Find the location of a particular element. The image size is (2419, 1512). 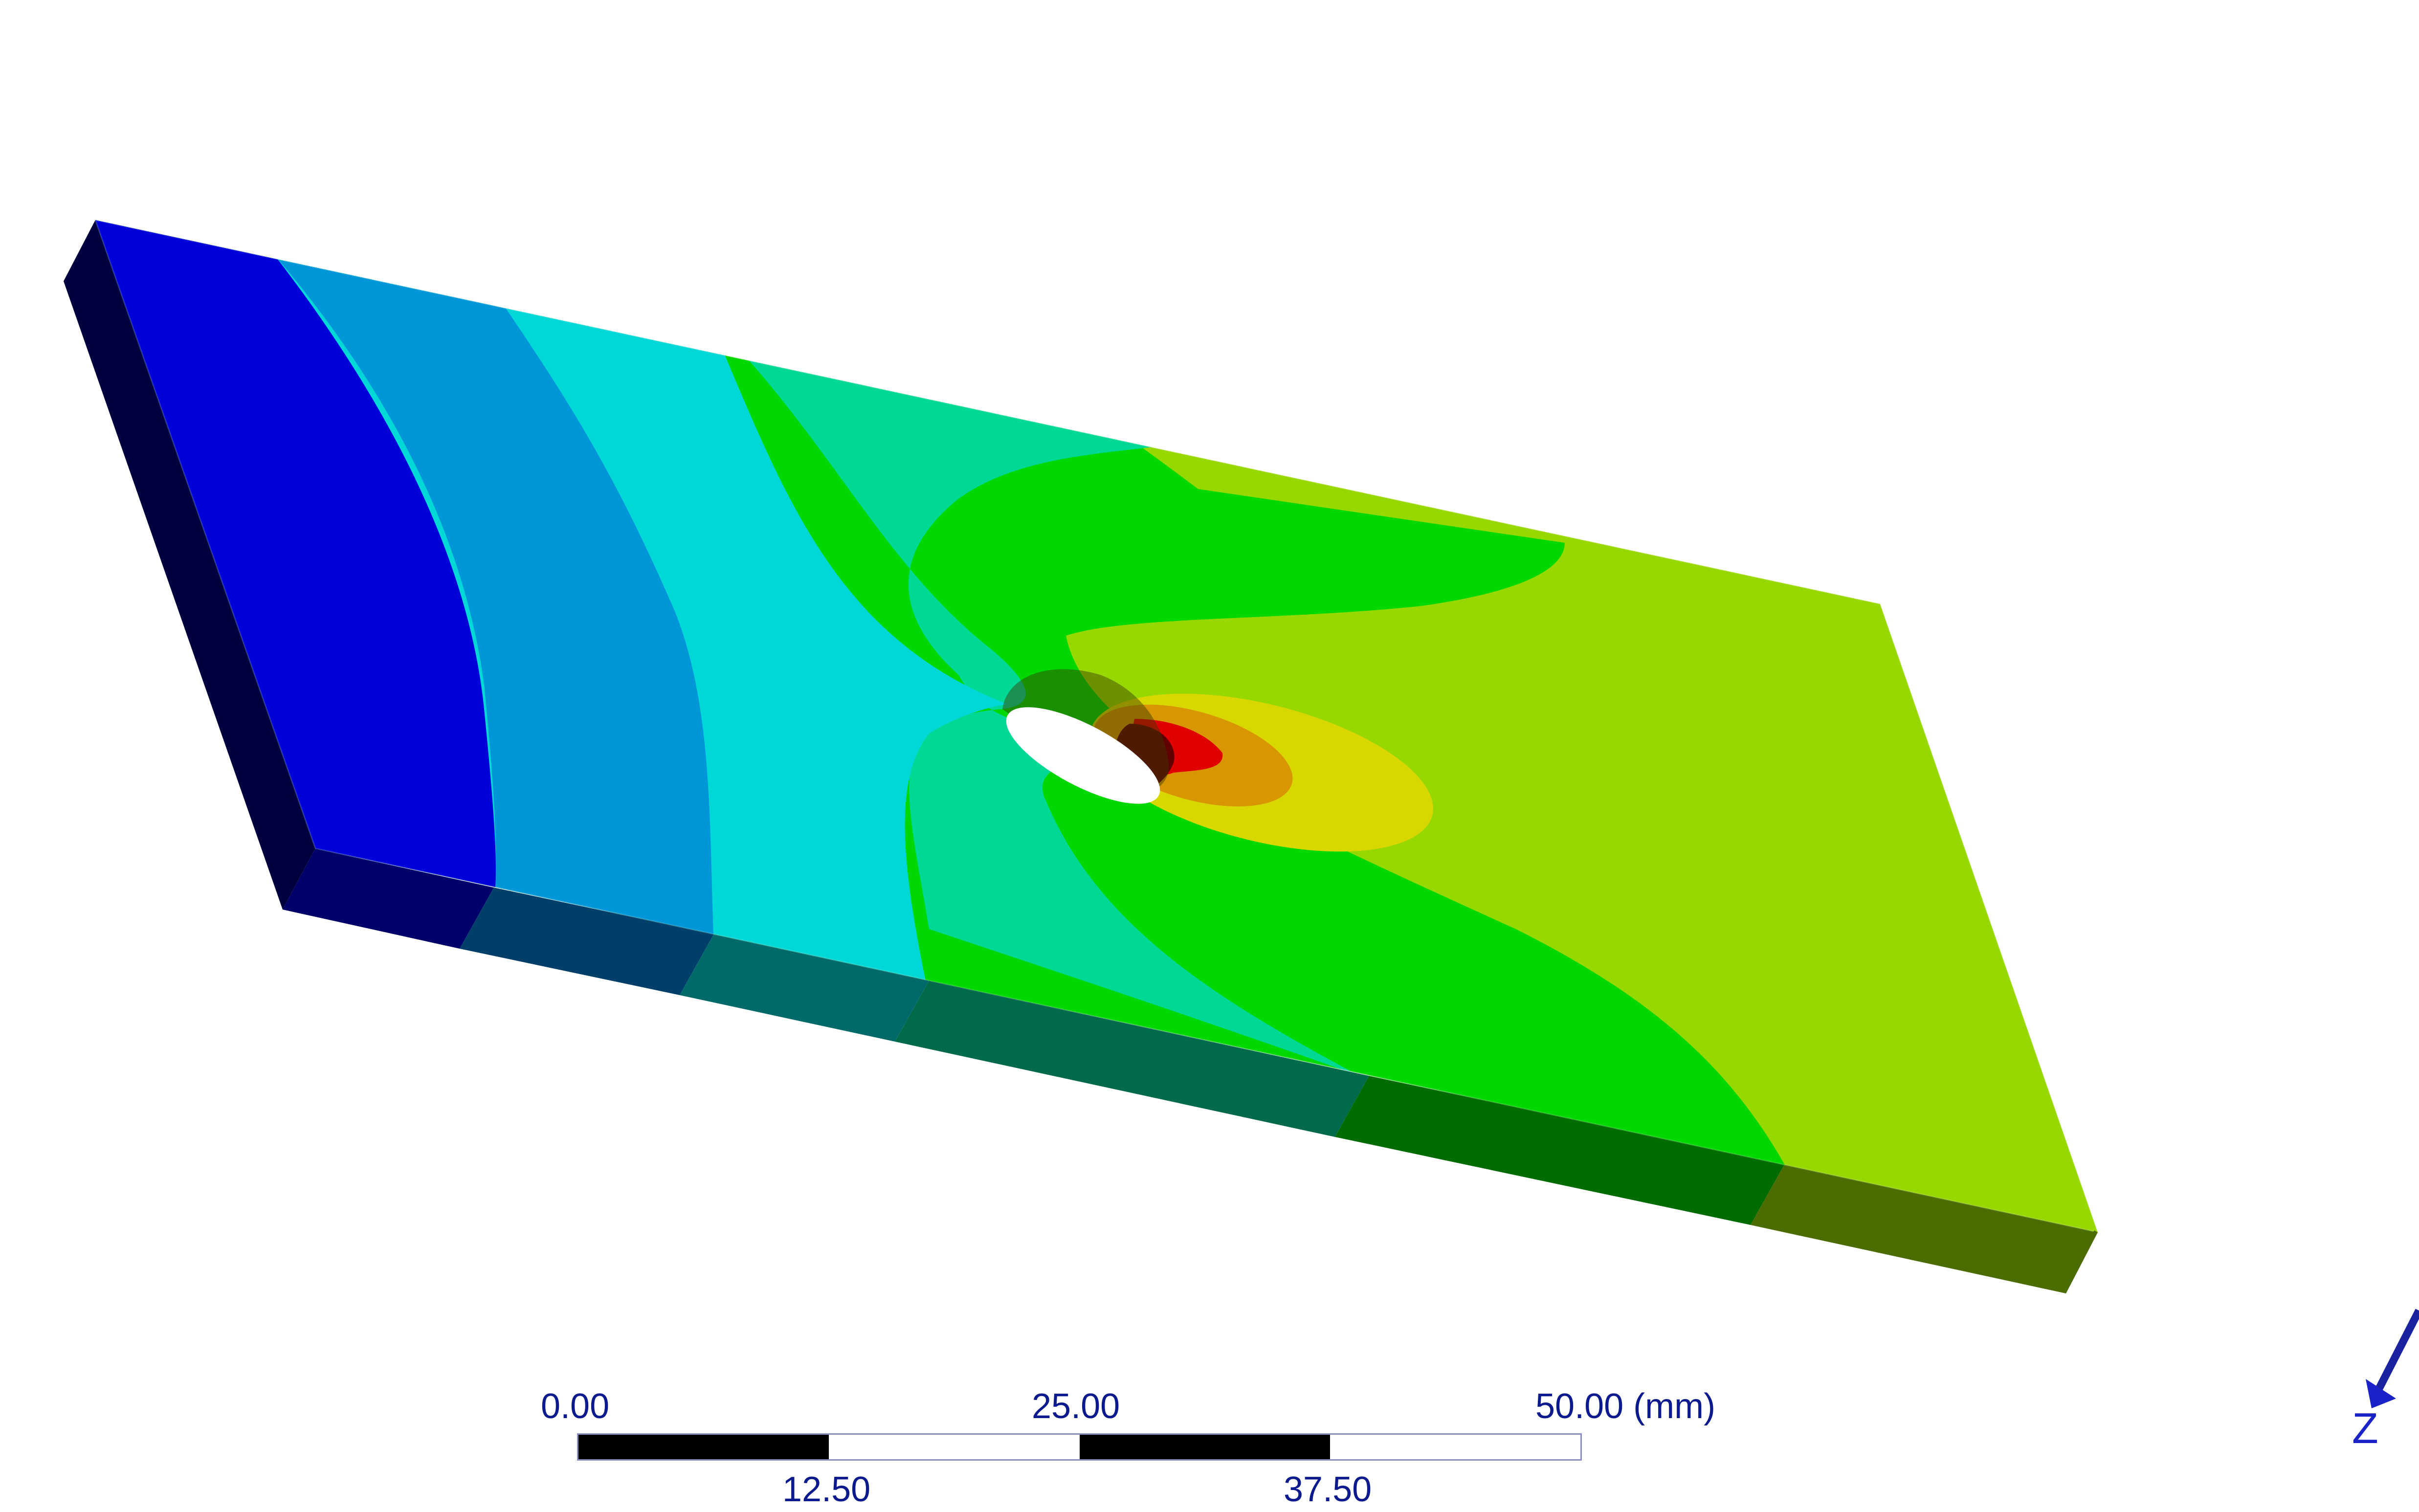

plate-right-corner is located at coordinates (2080, 1262).